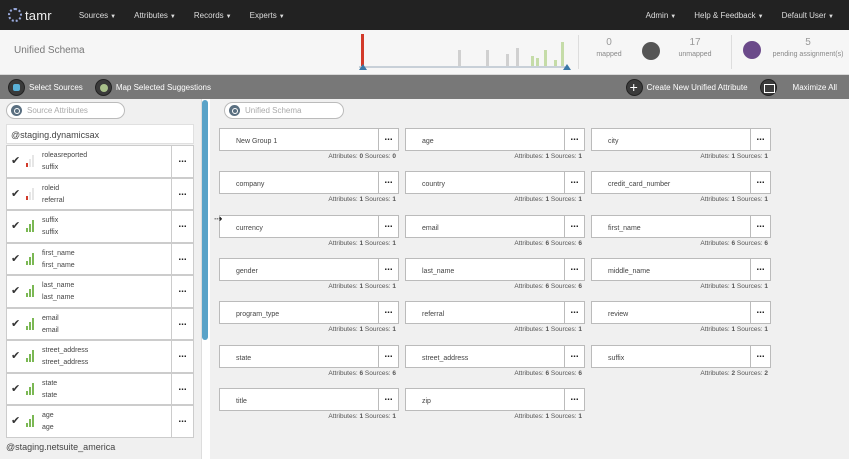  I want to click on unified-attribute-card: title... Attributes: 1 Sources: 1, so click(309, 404).